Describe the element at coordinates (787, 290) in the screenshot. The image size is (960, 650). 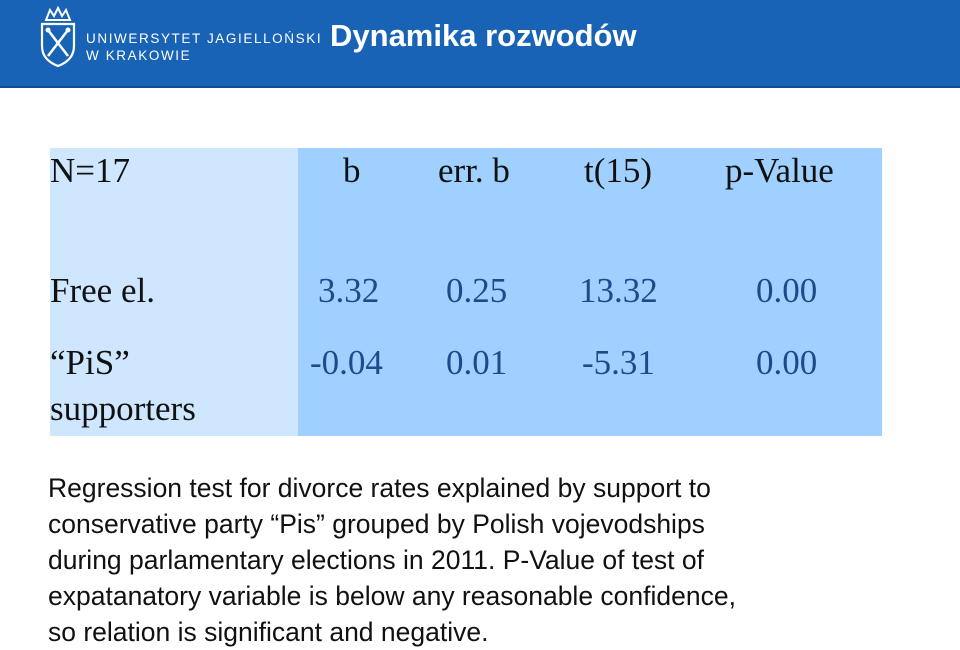
I see `cell-free-el-p: 0.00` at that location.